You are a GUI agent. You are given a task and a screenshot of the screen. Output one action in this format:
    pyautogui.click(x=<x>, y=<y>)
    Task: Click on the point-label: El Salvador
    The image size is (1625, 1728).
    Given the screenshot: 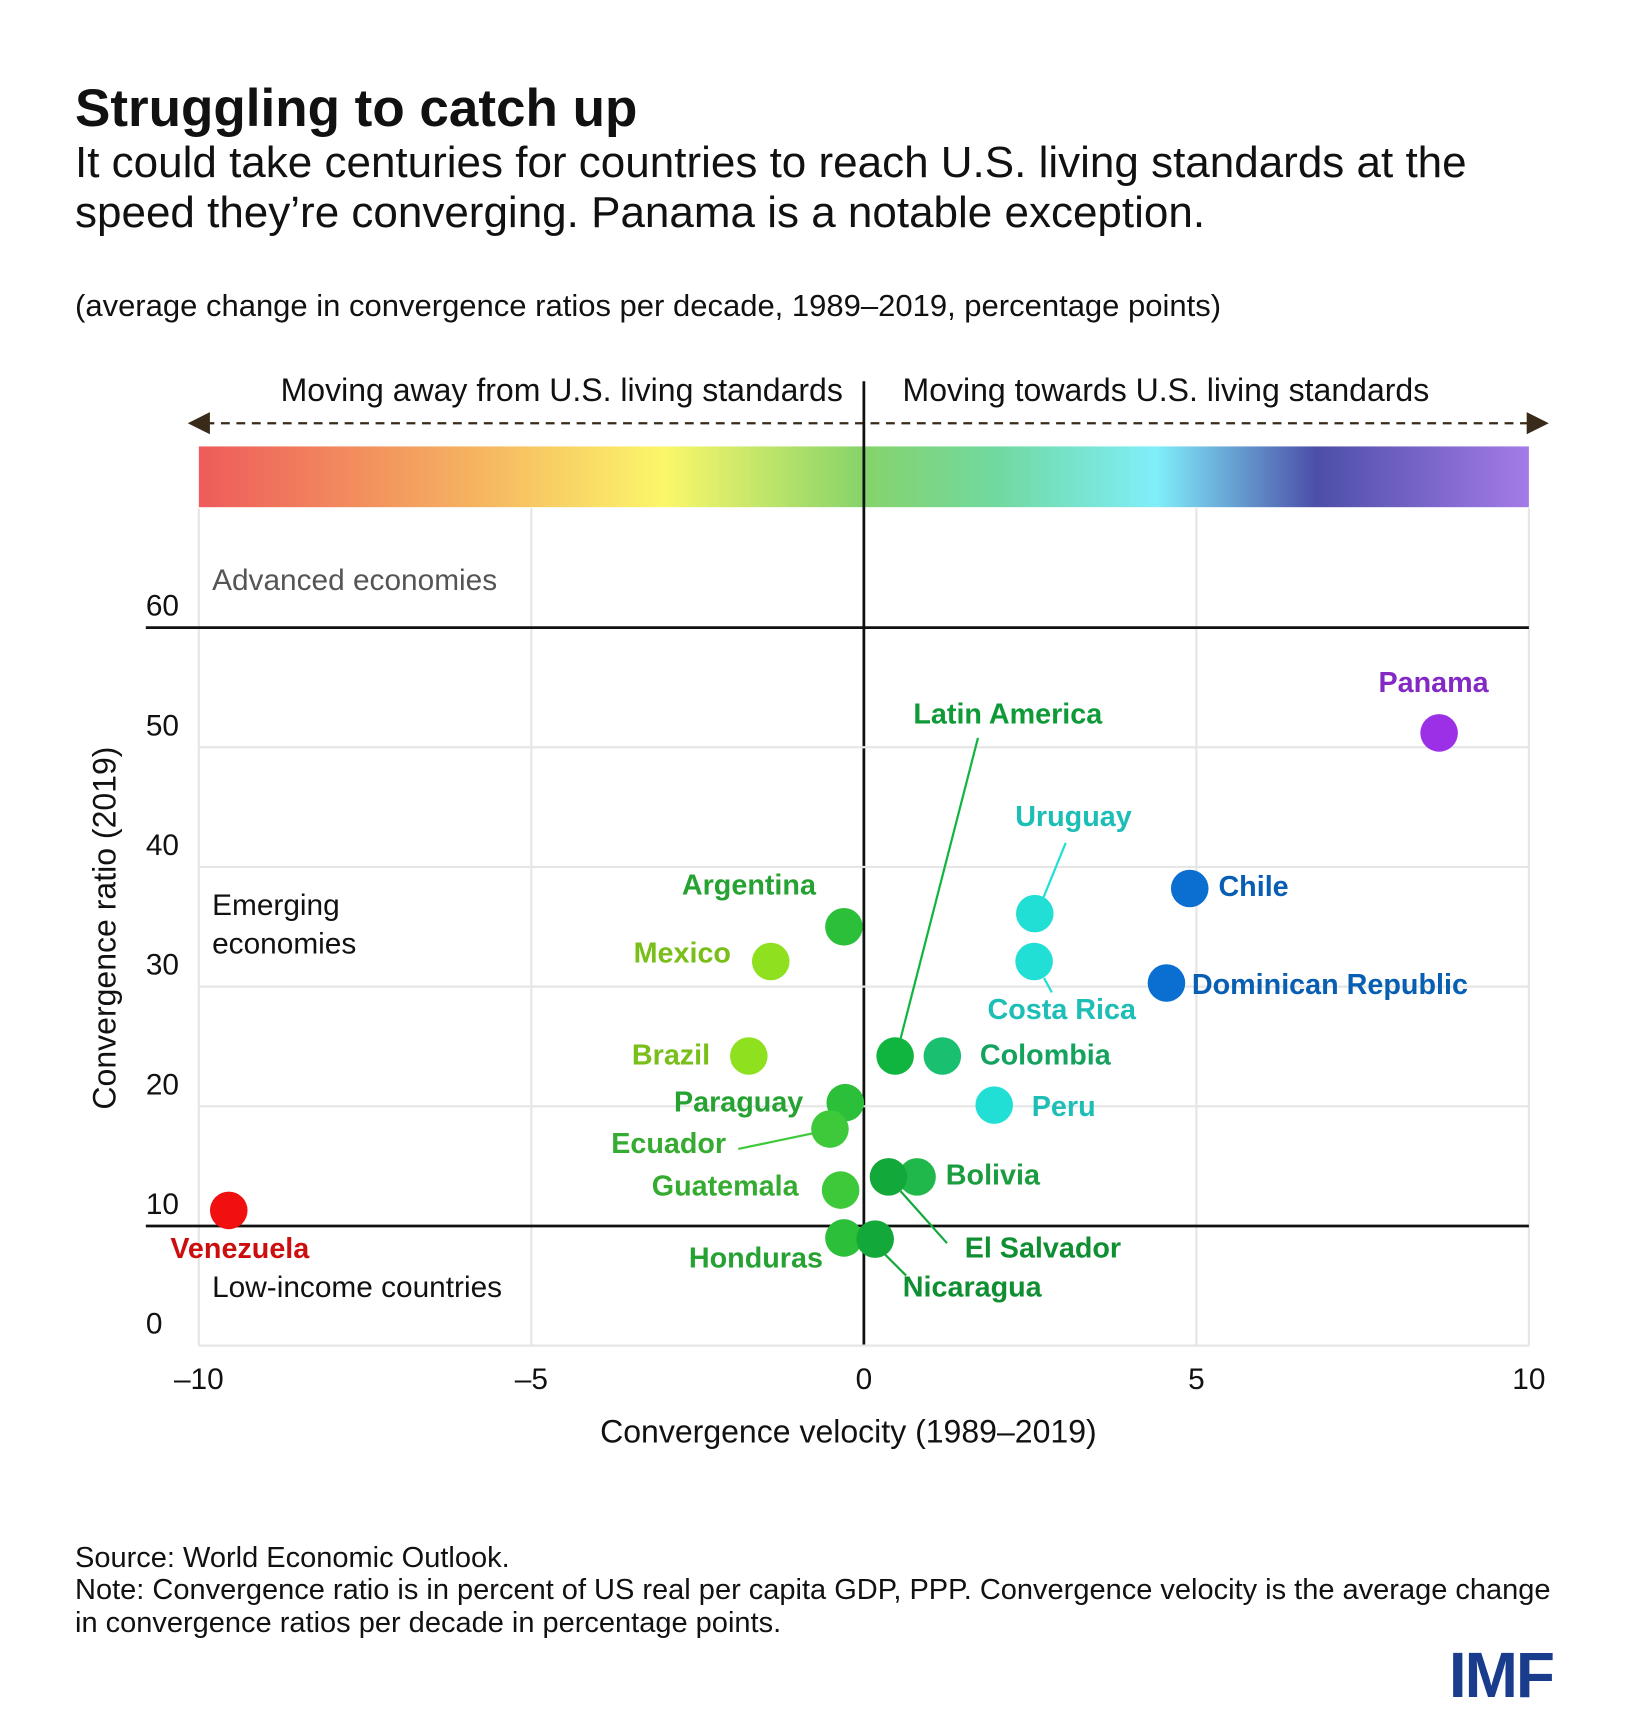 What is the action you would take?
    pyautogui.click(x=1043, y=1248)
    